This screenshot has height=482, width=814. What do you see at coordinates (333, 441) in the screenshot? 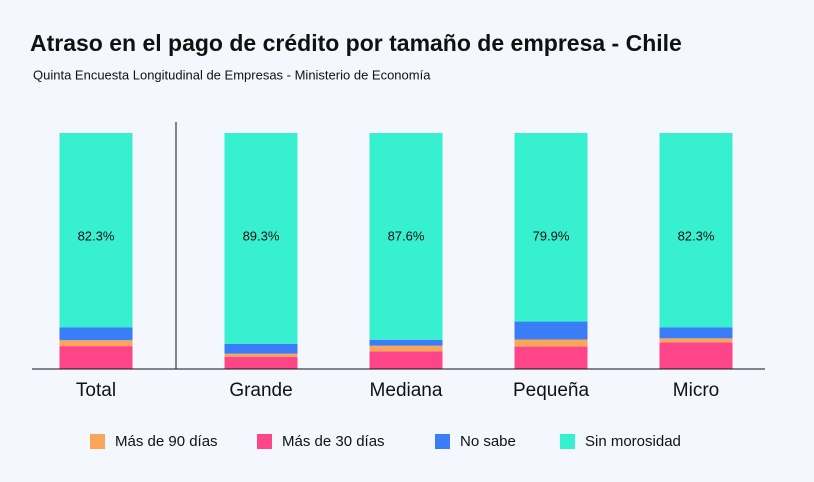
I see `legend-label: Más de 30 días` at bounding box center [333, 441].